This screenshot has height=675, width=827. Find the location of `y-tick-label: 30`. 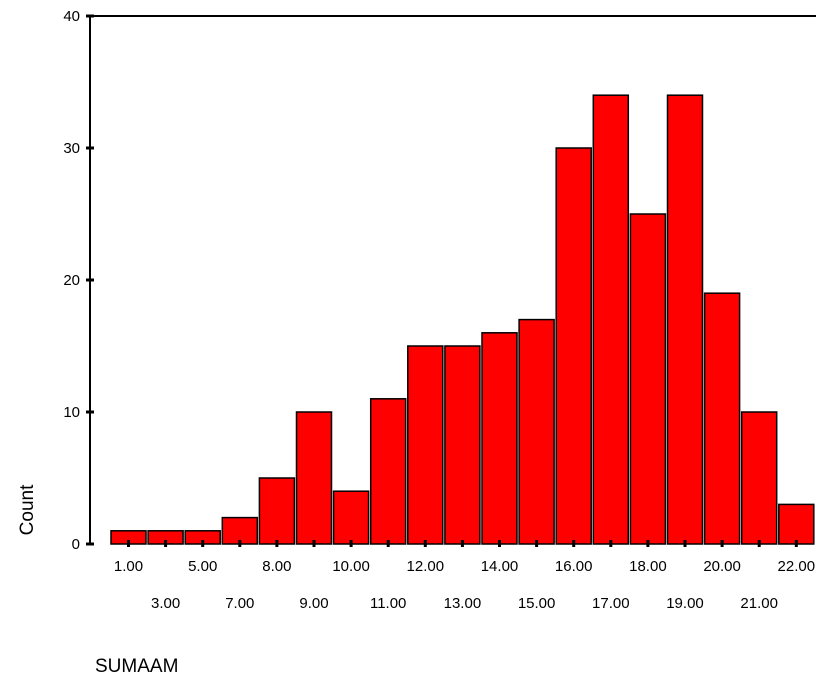

y-tick-label: 30 is located at coordinates (71, 148).